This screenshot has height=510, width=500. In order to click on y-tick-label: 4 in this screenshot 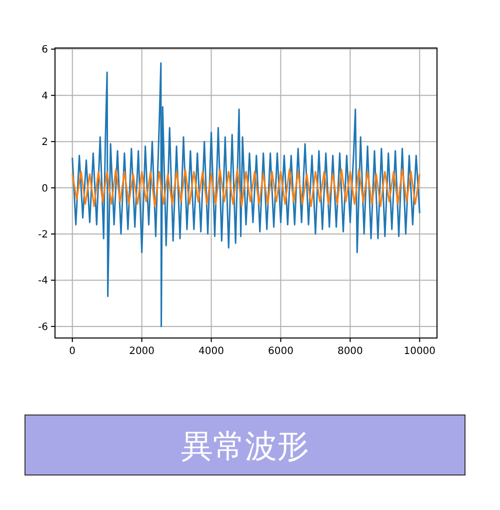, I will do `click(45, 96)`.